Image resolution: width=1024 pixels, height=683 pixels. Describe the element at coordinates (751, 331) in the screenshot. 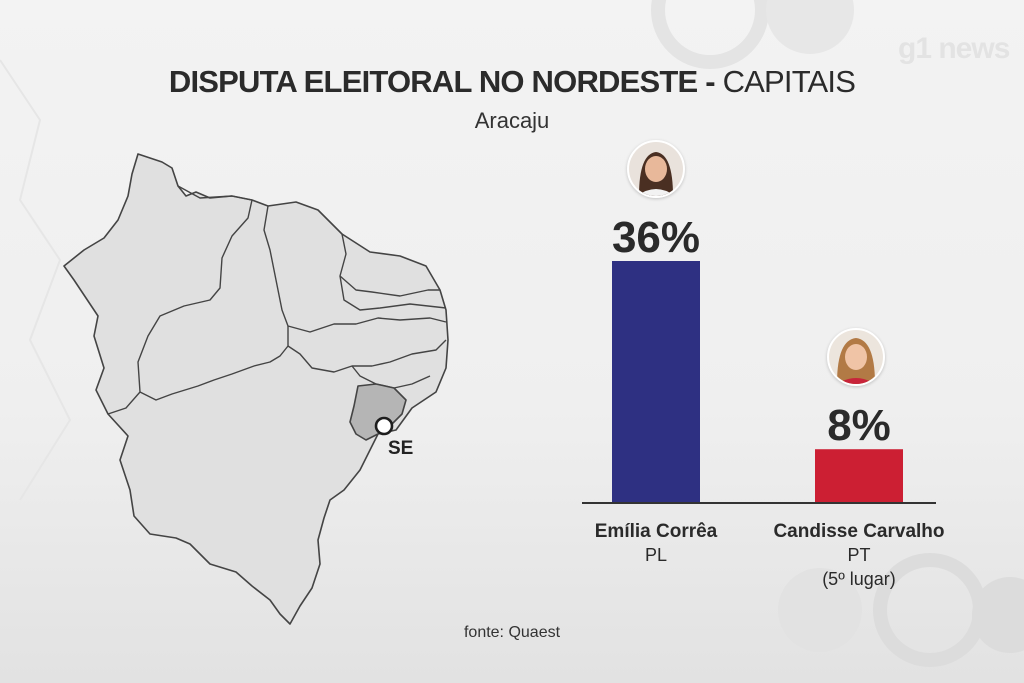

I see `value-labels-group: 36% 8%` at that location.